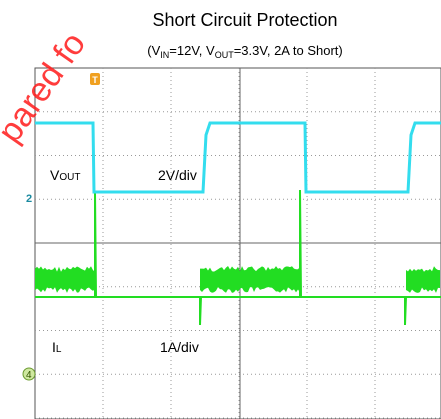 This screenshot has width=441, height=419. Describe the element at coordinates (237, 279) in the screenshot. I see `inductor-current-noise` at that location.